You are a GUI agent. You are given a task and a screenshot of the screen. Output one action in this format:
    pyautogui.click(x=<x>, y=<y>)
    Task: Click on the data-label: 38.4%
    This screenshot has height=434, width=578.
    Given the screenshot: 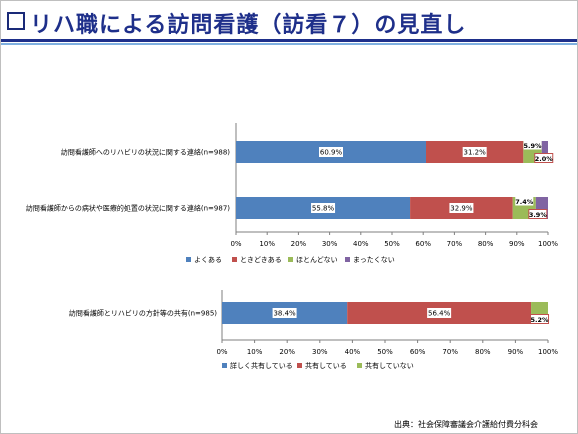 What is the action you would take?
    pyautogui.click(x=284, y=314)
    